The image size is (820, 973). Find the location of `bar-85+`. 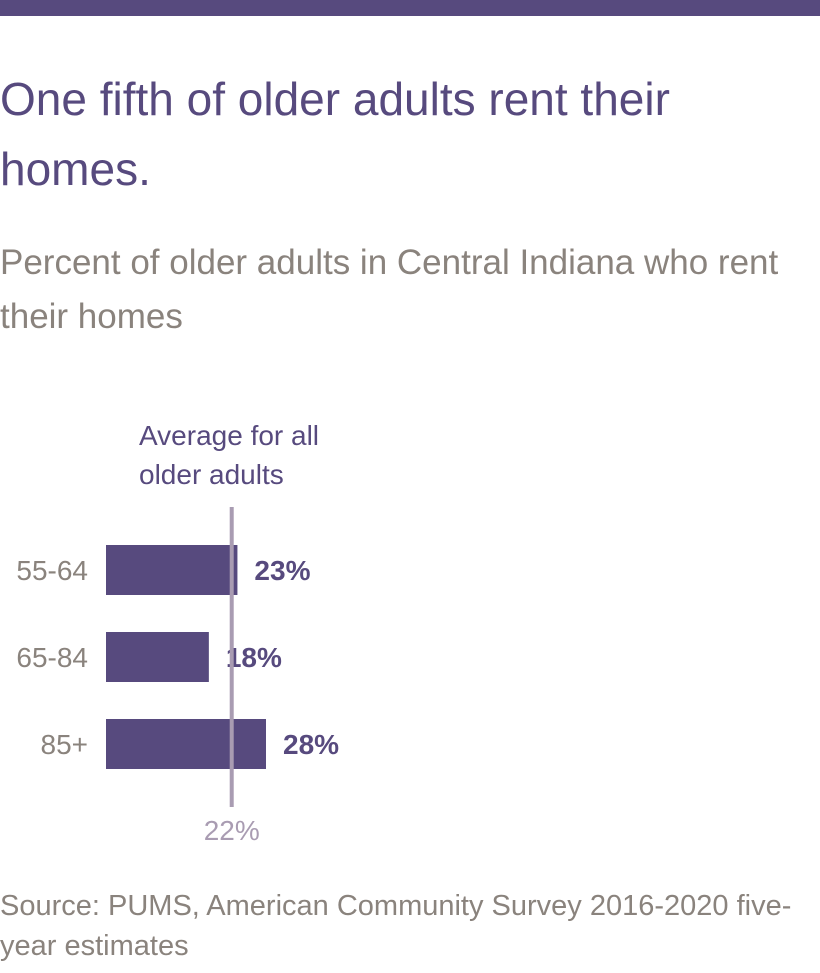

bar-85+ is located at coordinates (186, 744).